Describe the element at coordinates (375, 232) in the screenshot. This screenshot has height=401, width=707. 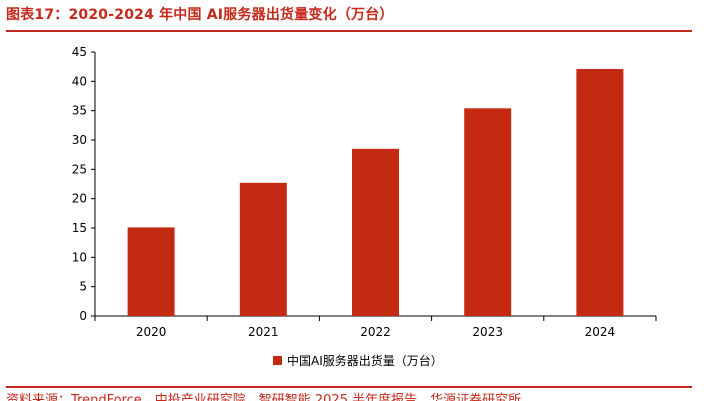
I see `bar-2022` at that location.